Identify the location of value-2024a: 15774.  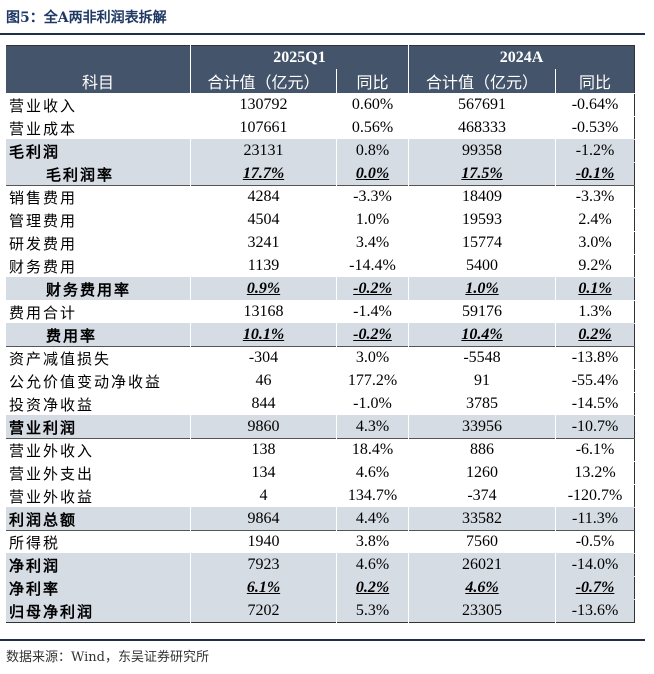
(482, 243).